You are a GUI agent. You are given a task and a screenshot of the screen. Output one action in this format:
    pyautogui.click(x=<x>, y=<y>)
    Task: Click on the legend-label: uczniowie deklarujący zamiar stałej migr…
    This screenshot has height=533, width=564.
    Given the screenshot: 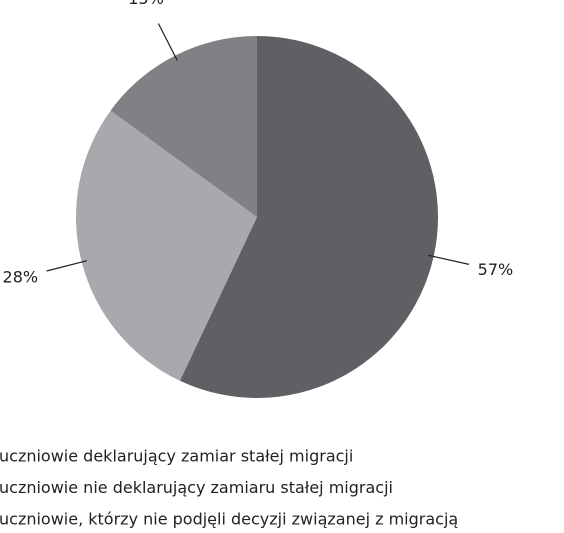 What is the action you would take?
    pyautogui.click(x=176, y=456)
    